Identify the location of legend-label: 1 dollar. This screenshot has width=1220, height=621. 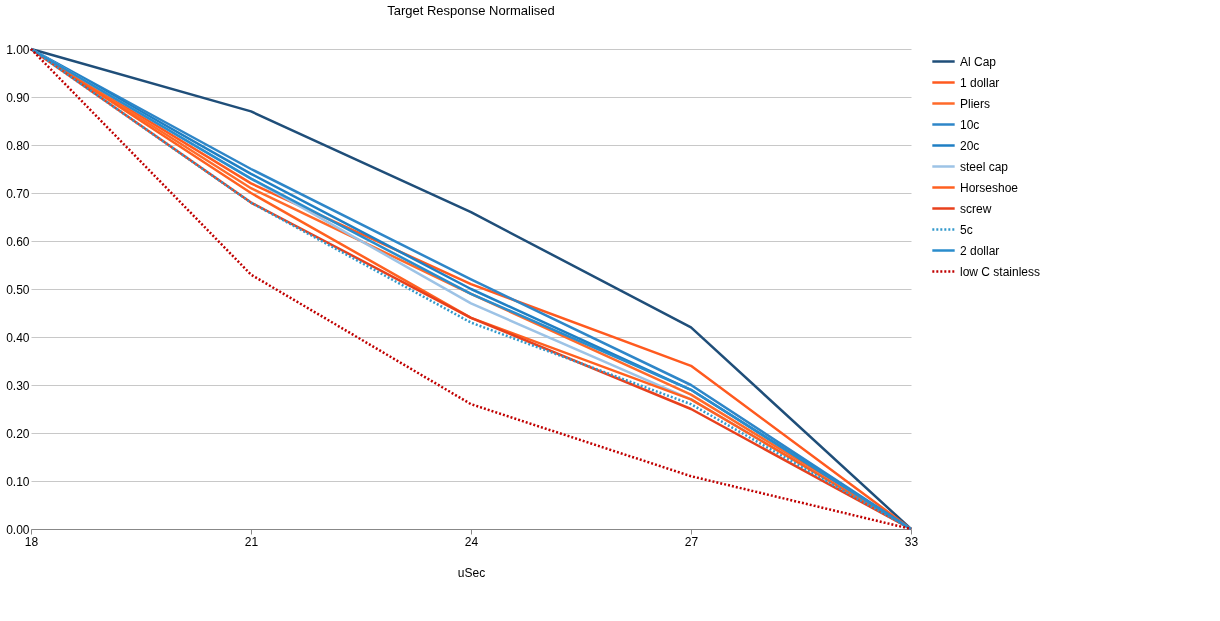
(980, 82).